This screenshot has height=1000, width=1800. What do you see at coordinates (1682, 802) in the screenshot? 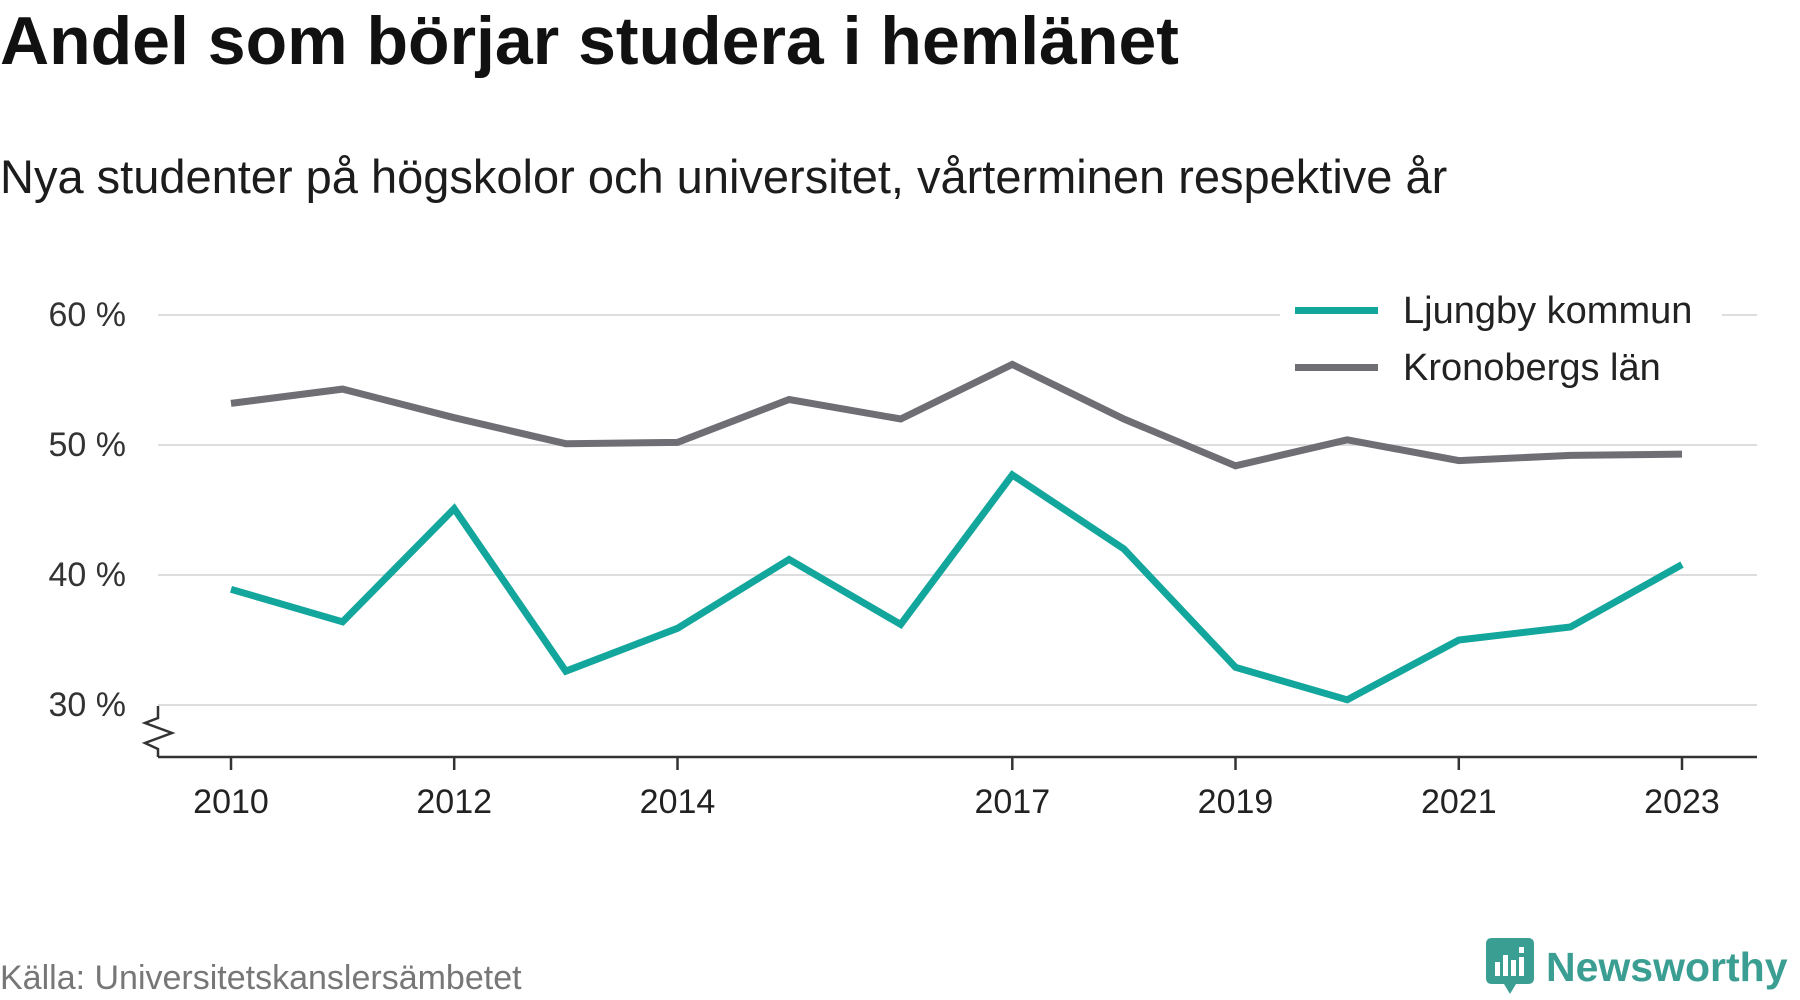
I see `x-tick-label: 2023` at bounding box center [1682, 802].